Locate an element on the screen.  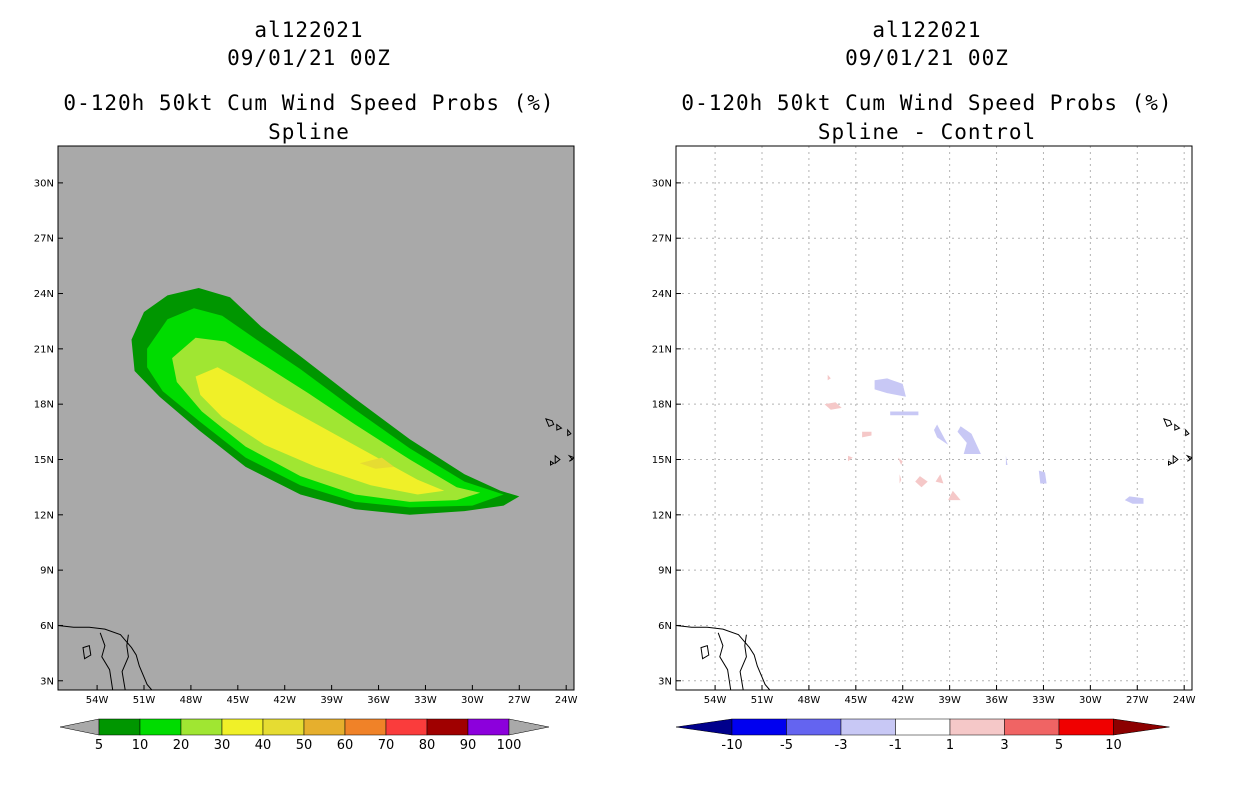
lon-tick-label: 36W is located at coordinates (996, 700).